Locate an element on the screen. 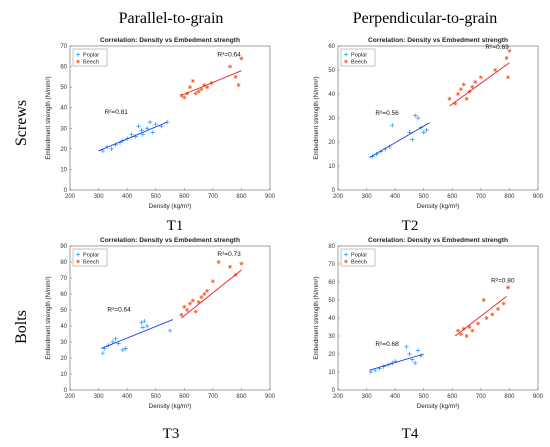 The height and width of the screenshot is (447, 550). y-tick-label: 60 is located at coordinates (63, 295).